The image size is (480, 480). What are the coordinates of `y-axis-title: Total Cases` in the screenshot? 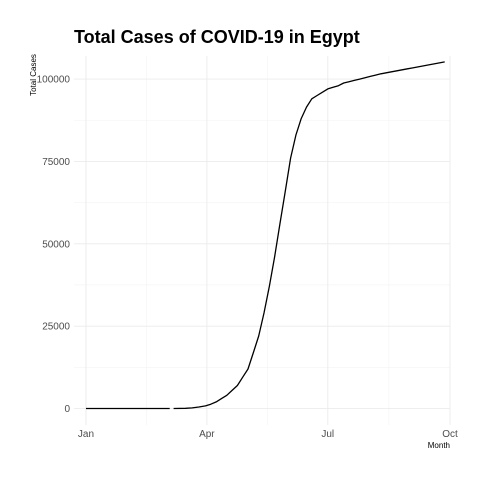 It's located at (33, 75).